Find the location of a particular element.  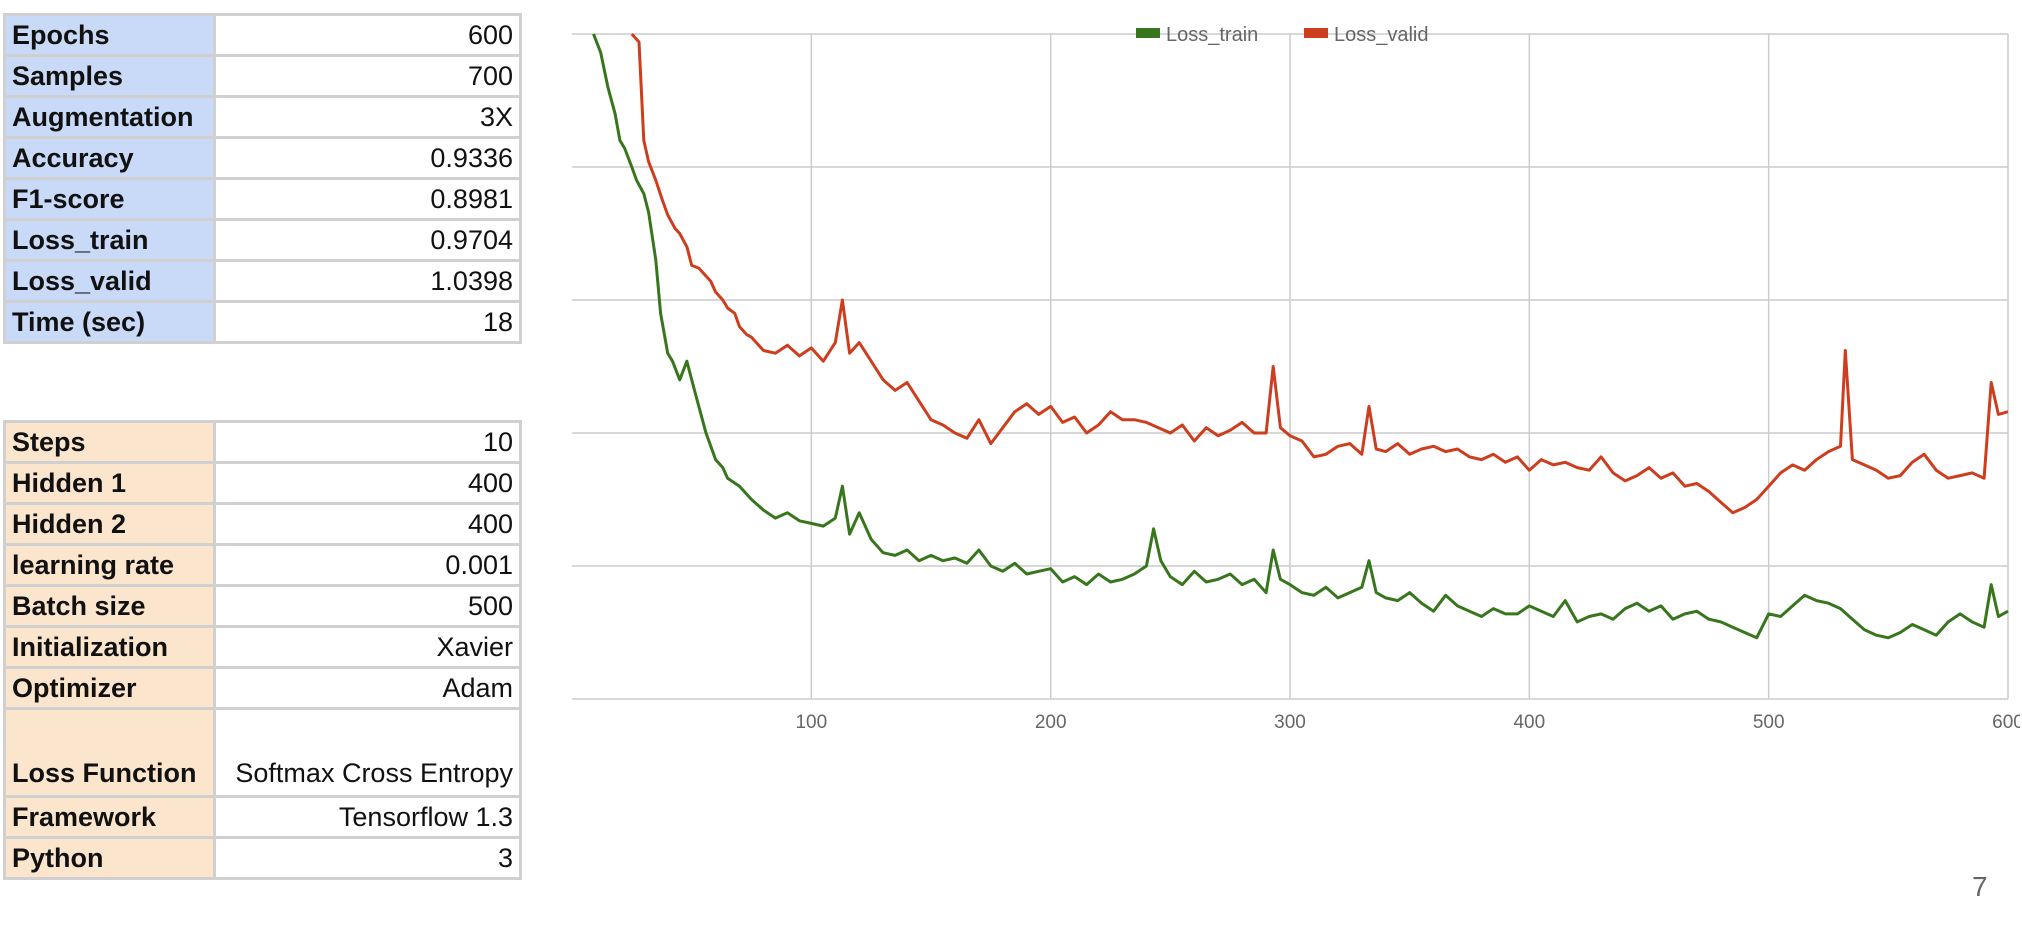

table-row-samples: Samples 700 is located at coordinates (262, 76).